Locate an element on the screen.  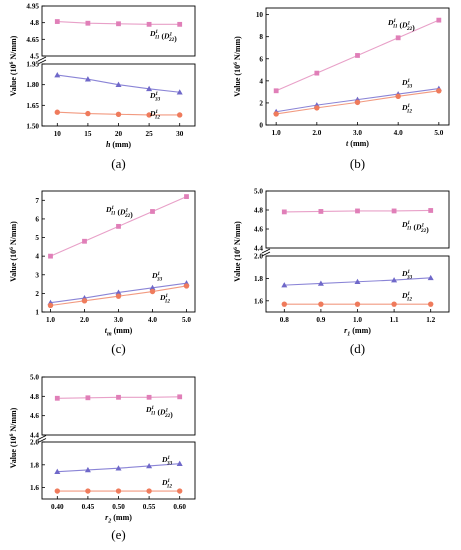
x-tick-label: 1.0 is located at coordinates (357, 320).